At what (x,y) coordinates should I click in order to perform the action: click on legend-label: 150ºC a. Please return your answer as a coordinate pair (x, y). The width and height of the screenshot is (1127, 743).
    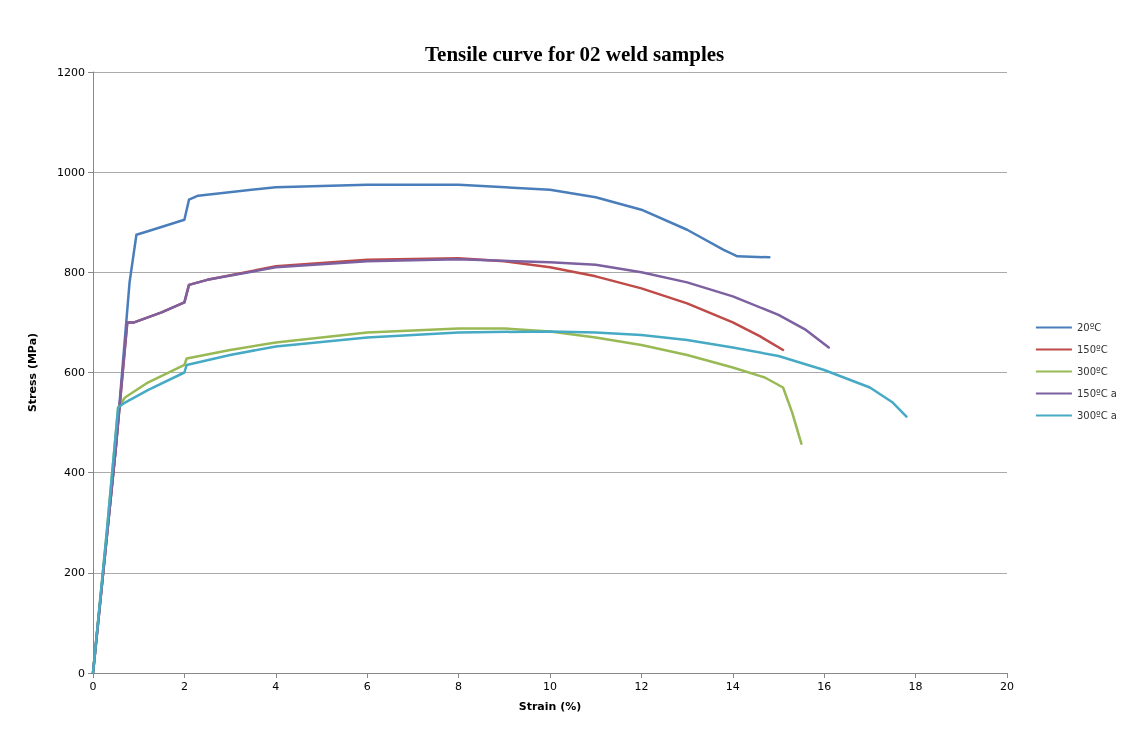
    Looking at the image, I should click on (1097, 393).